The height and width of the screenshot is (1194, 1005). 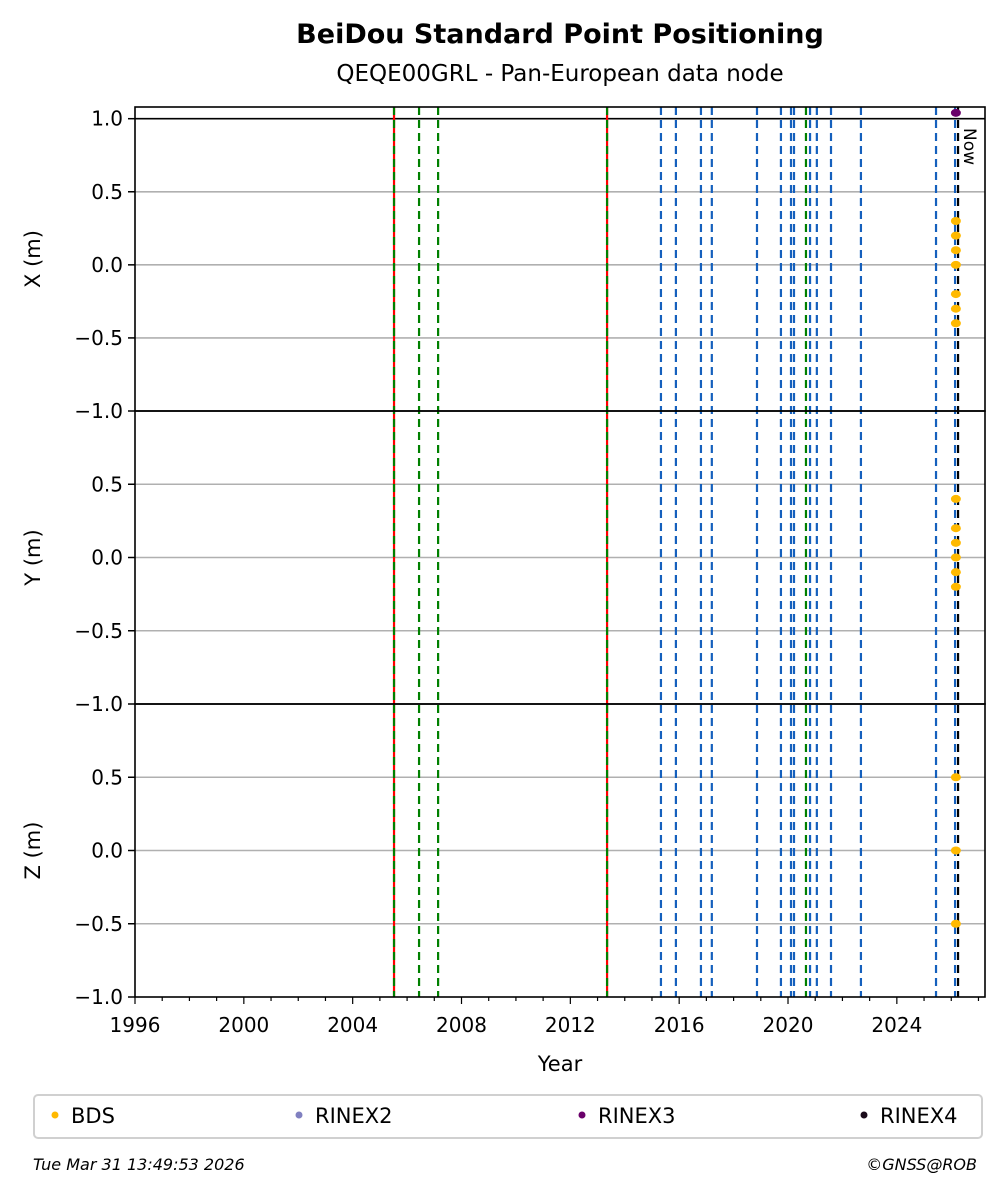 I want to click on chart-subtitle: QEQE00GRL - Pan-European data node, so click(x=559, y=74).